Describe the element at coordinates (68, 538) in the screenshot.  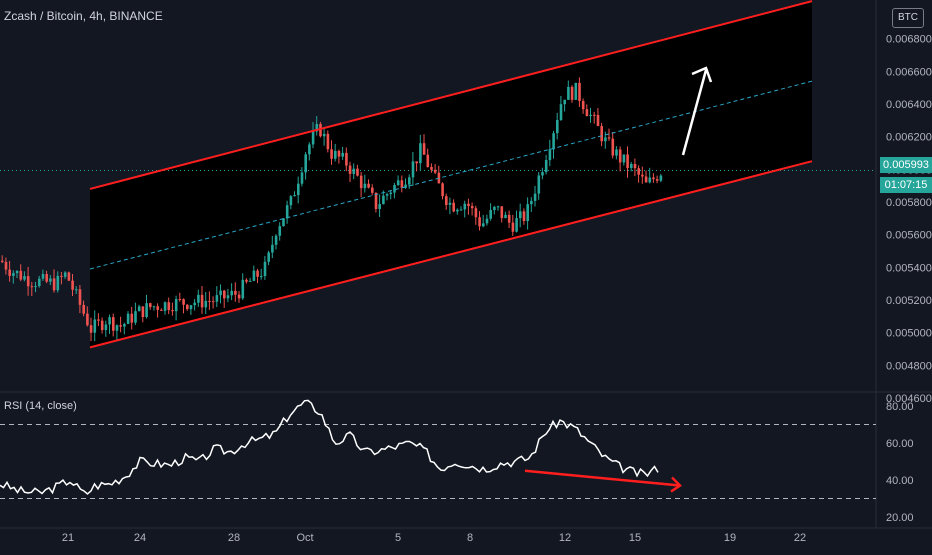
I see `time-axis-tick-0: 21` at that location.